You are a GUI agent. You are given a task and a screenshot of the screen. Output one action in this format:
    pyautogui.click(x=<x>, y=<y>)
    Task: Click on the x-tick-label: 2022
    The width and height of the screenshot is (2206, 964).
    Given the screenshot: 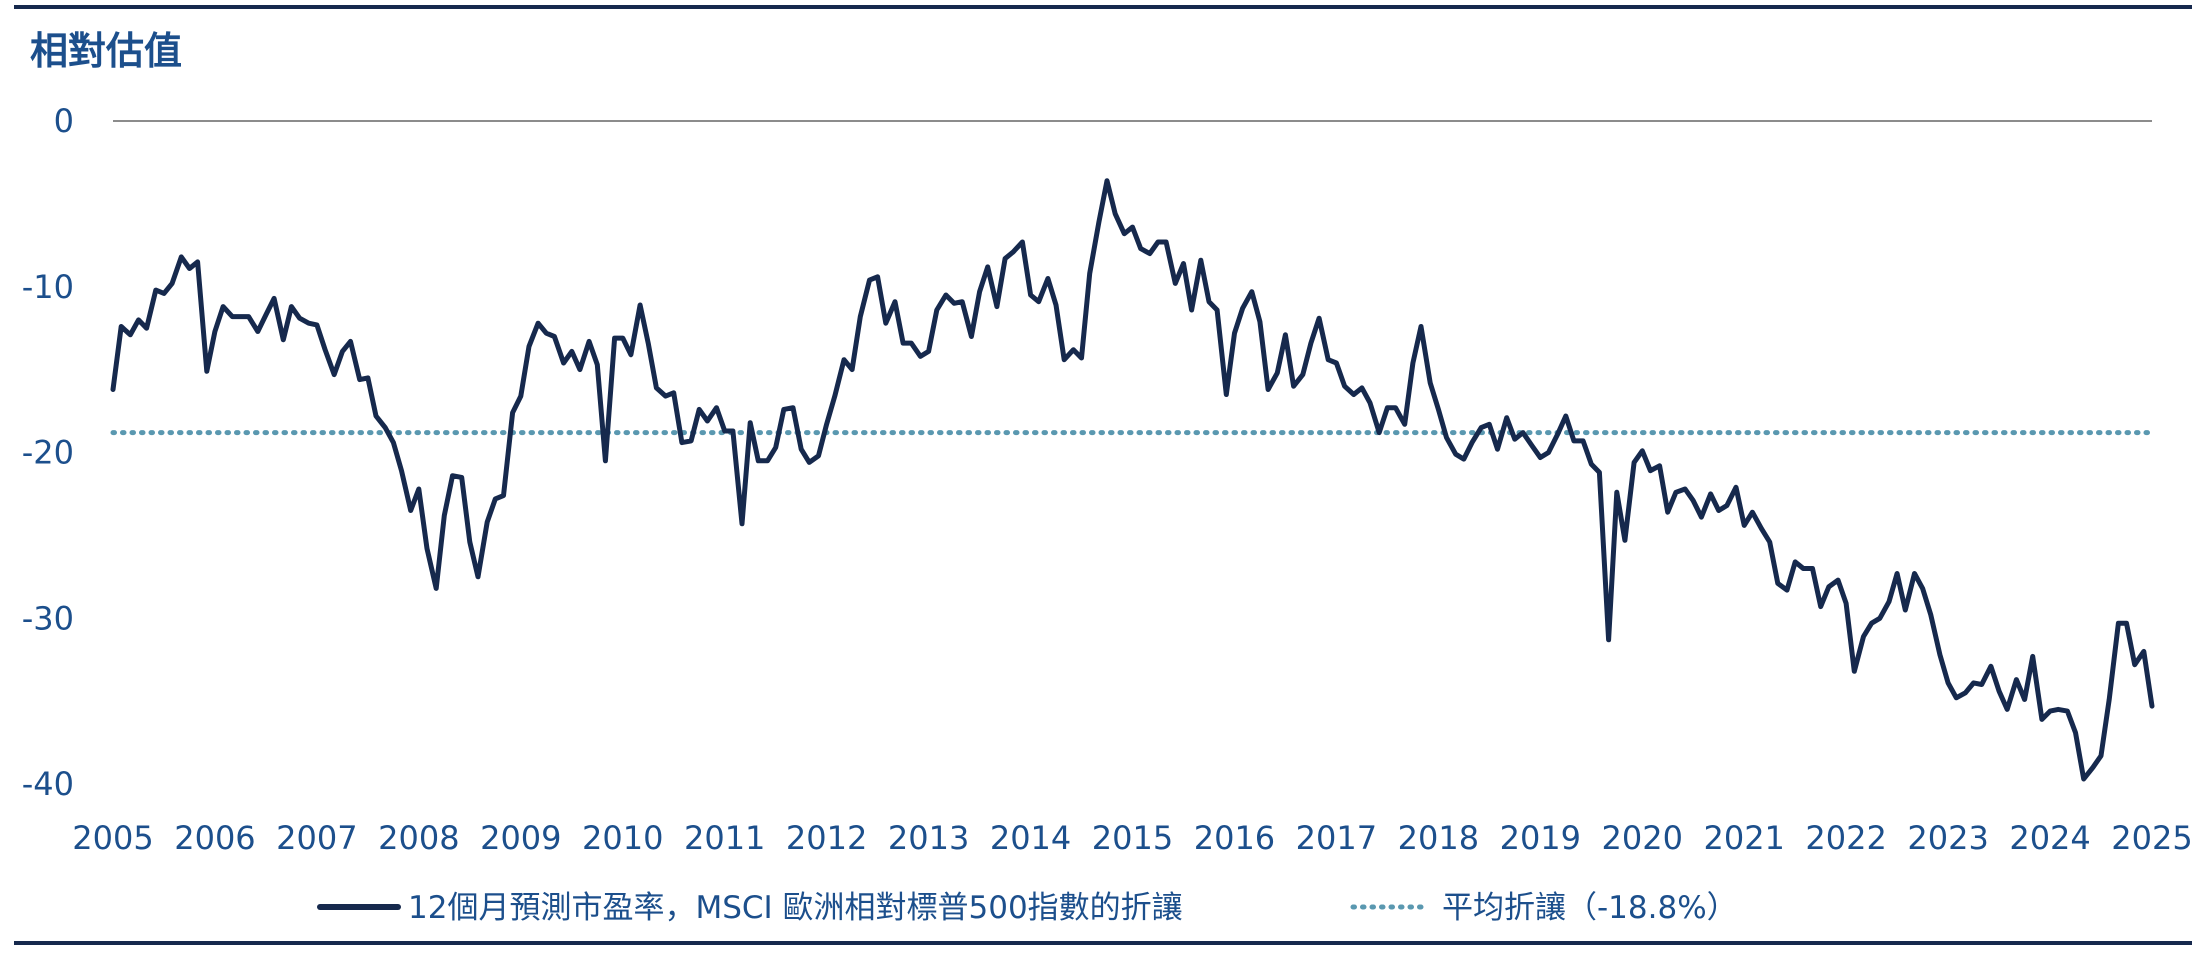 What is the action you would take?
    pyautogui.click(x=1845, y=838)
    